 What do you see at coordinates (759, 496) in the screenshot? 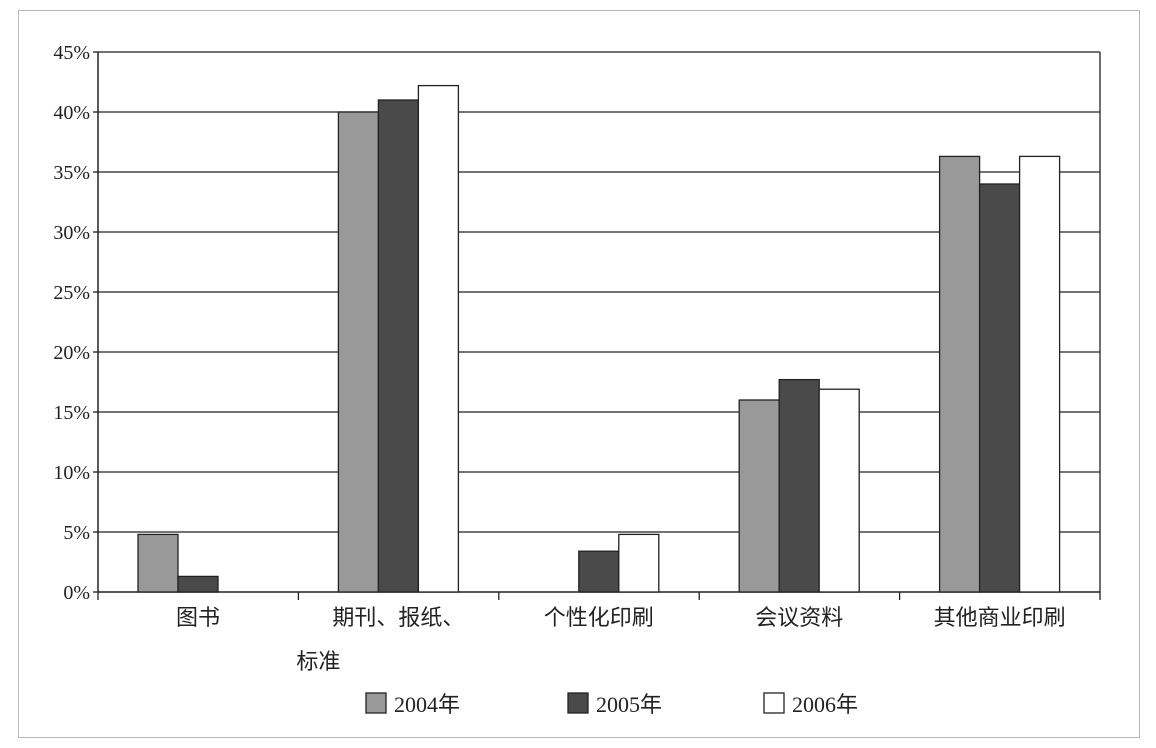
I see `bar-2004年-会议资料` at bounding box center [759, 496].